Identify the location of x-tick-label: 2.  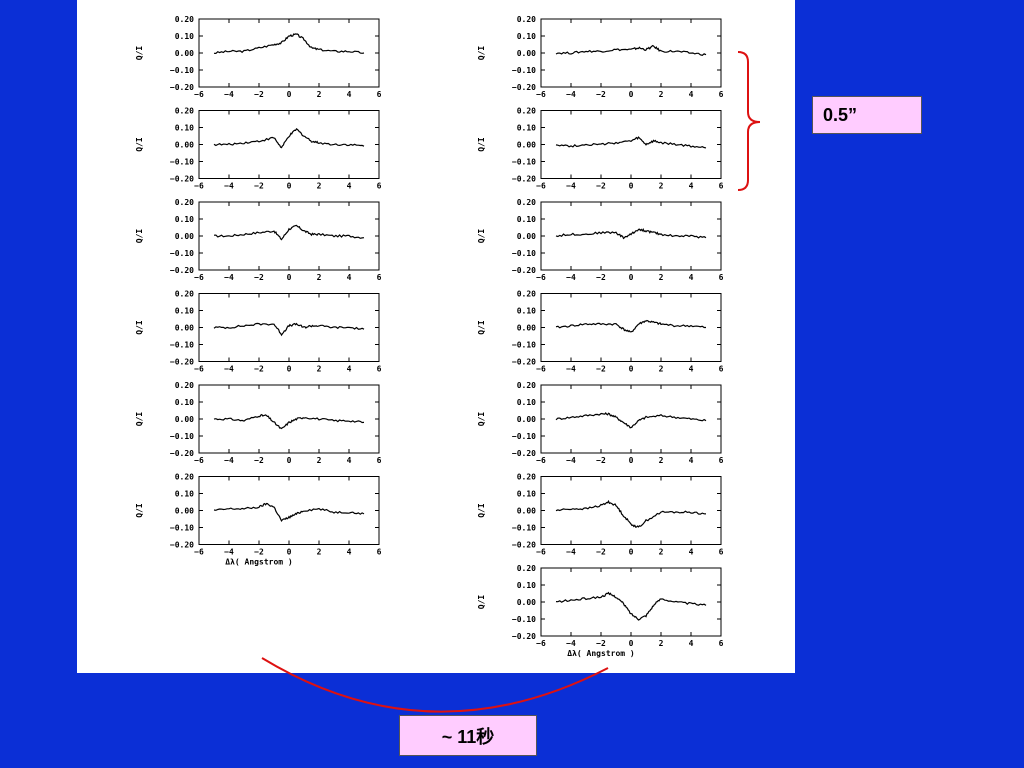
(661, 643).